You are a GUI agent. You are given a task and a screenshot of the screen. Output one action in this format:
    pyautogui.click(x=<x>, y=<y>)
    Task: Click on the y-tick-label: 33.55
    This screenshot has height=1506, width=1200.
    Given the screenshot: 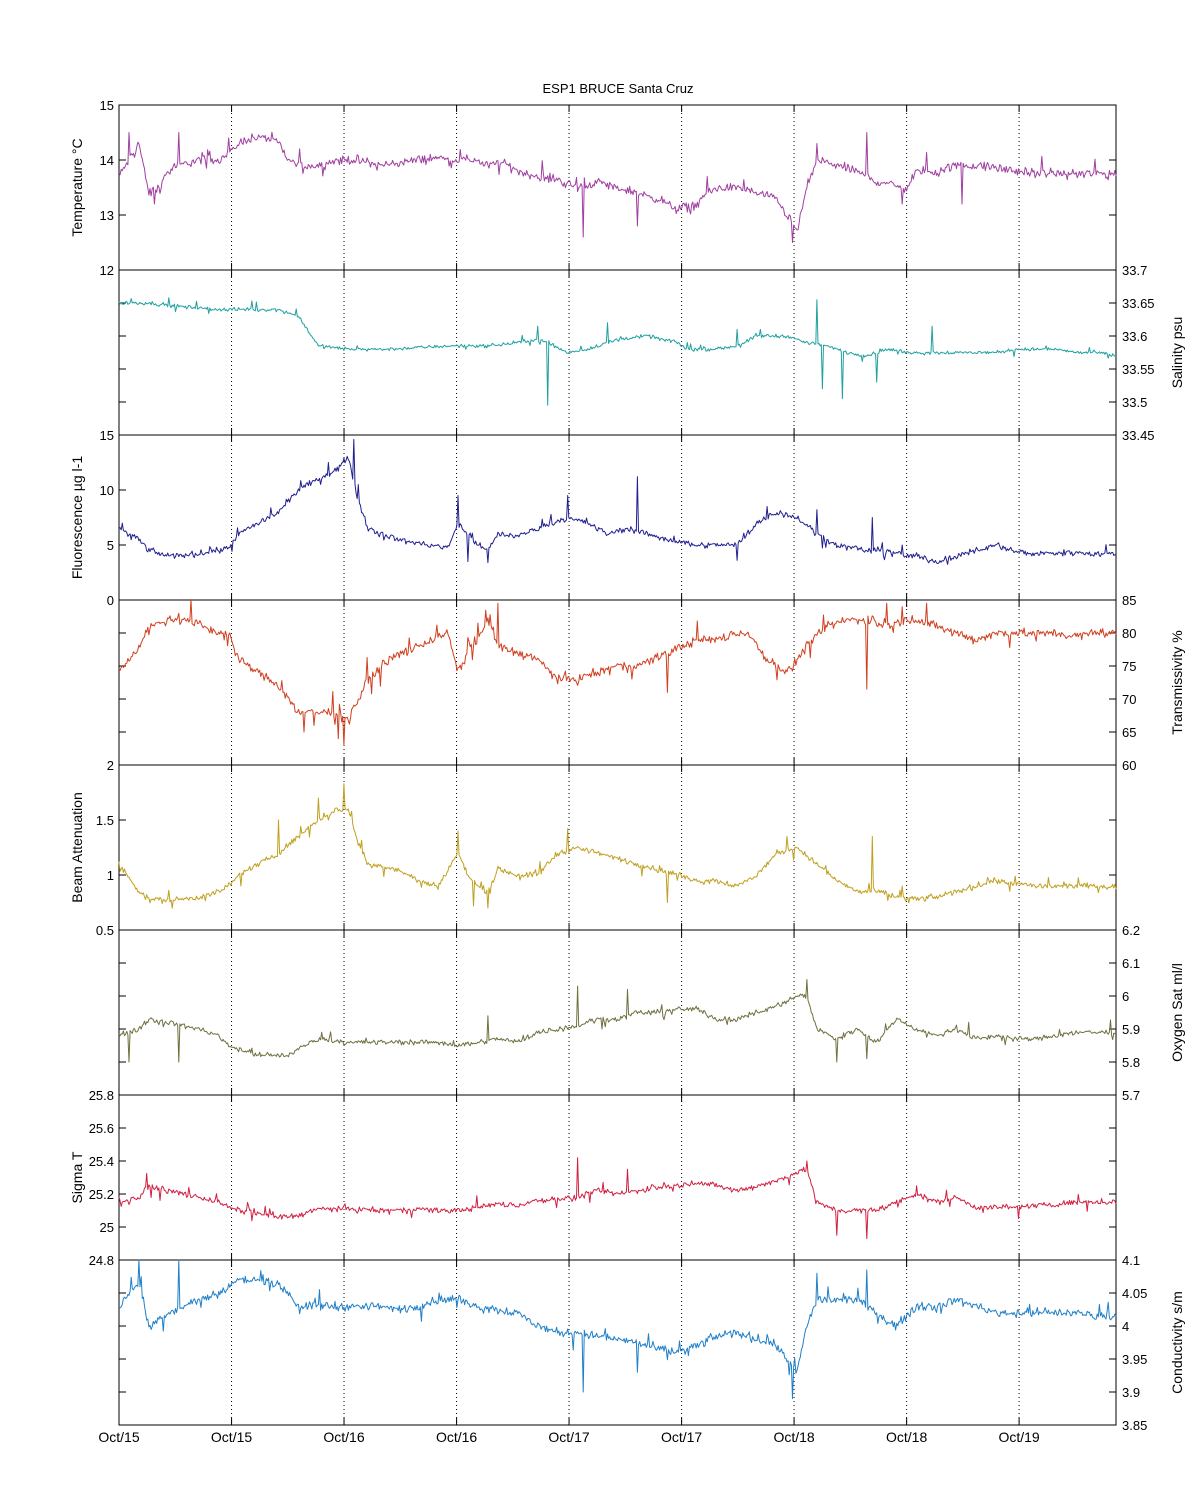 What is the action you would take?
    pyautogui.click(x=1138, y=369)
    